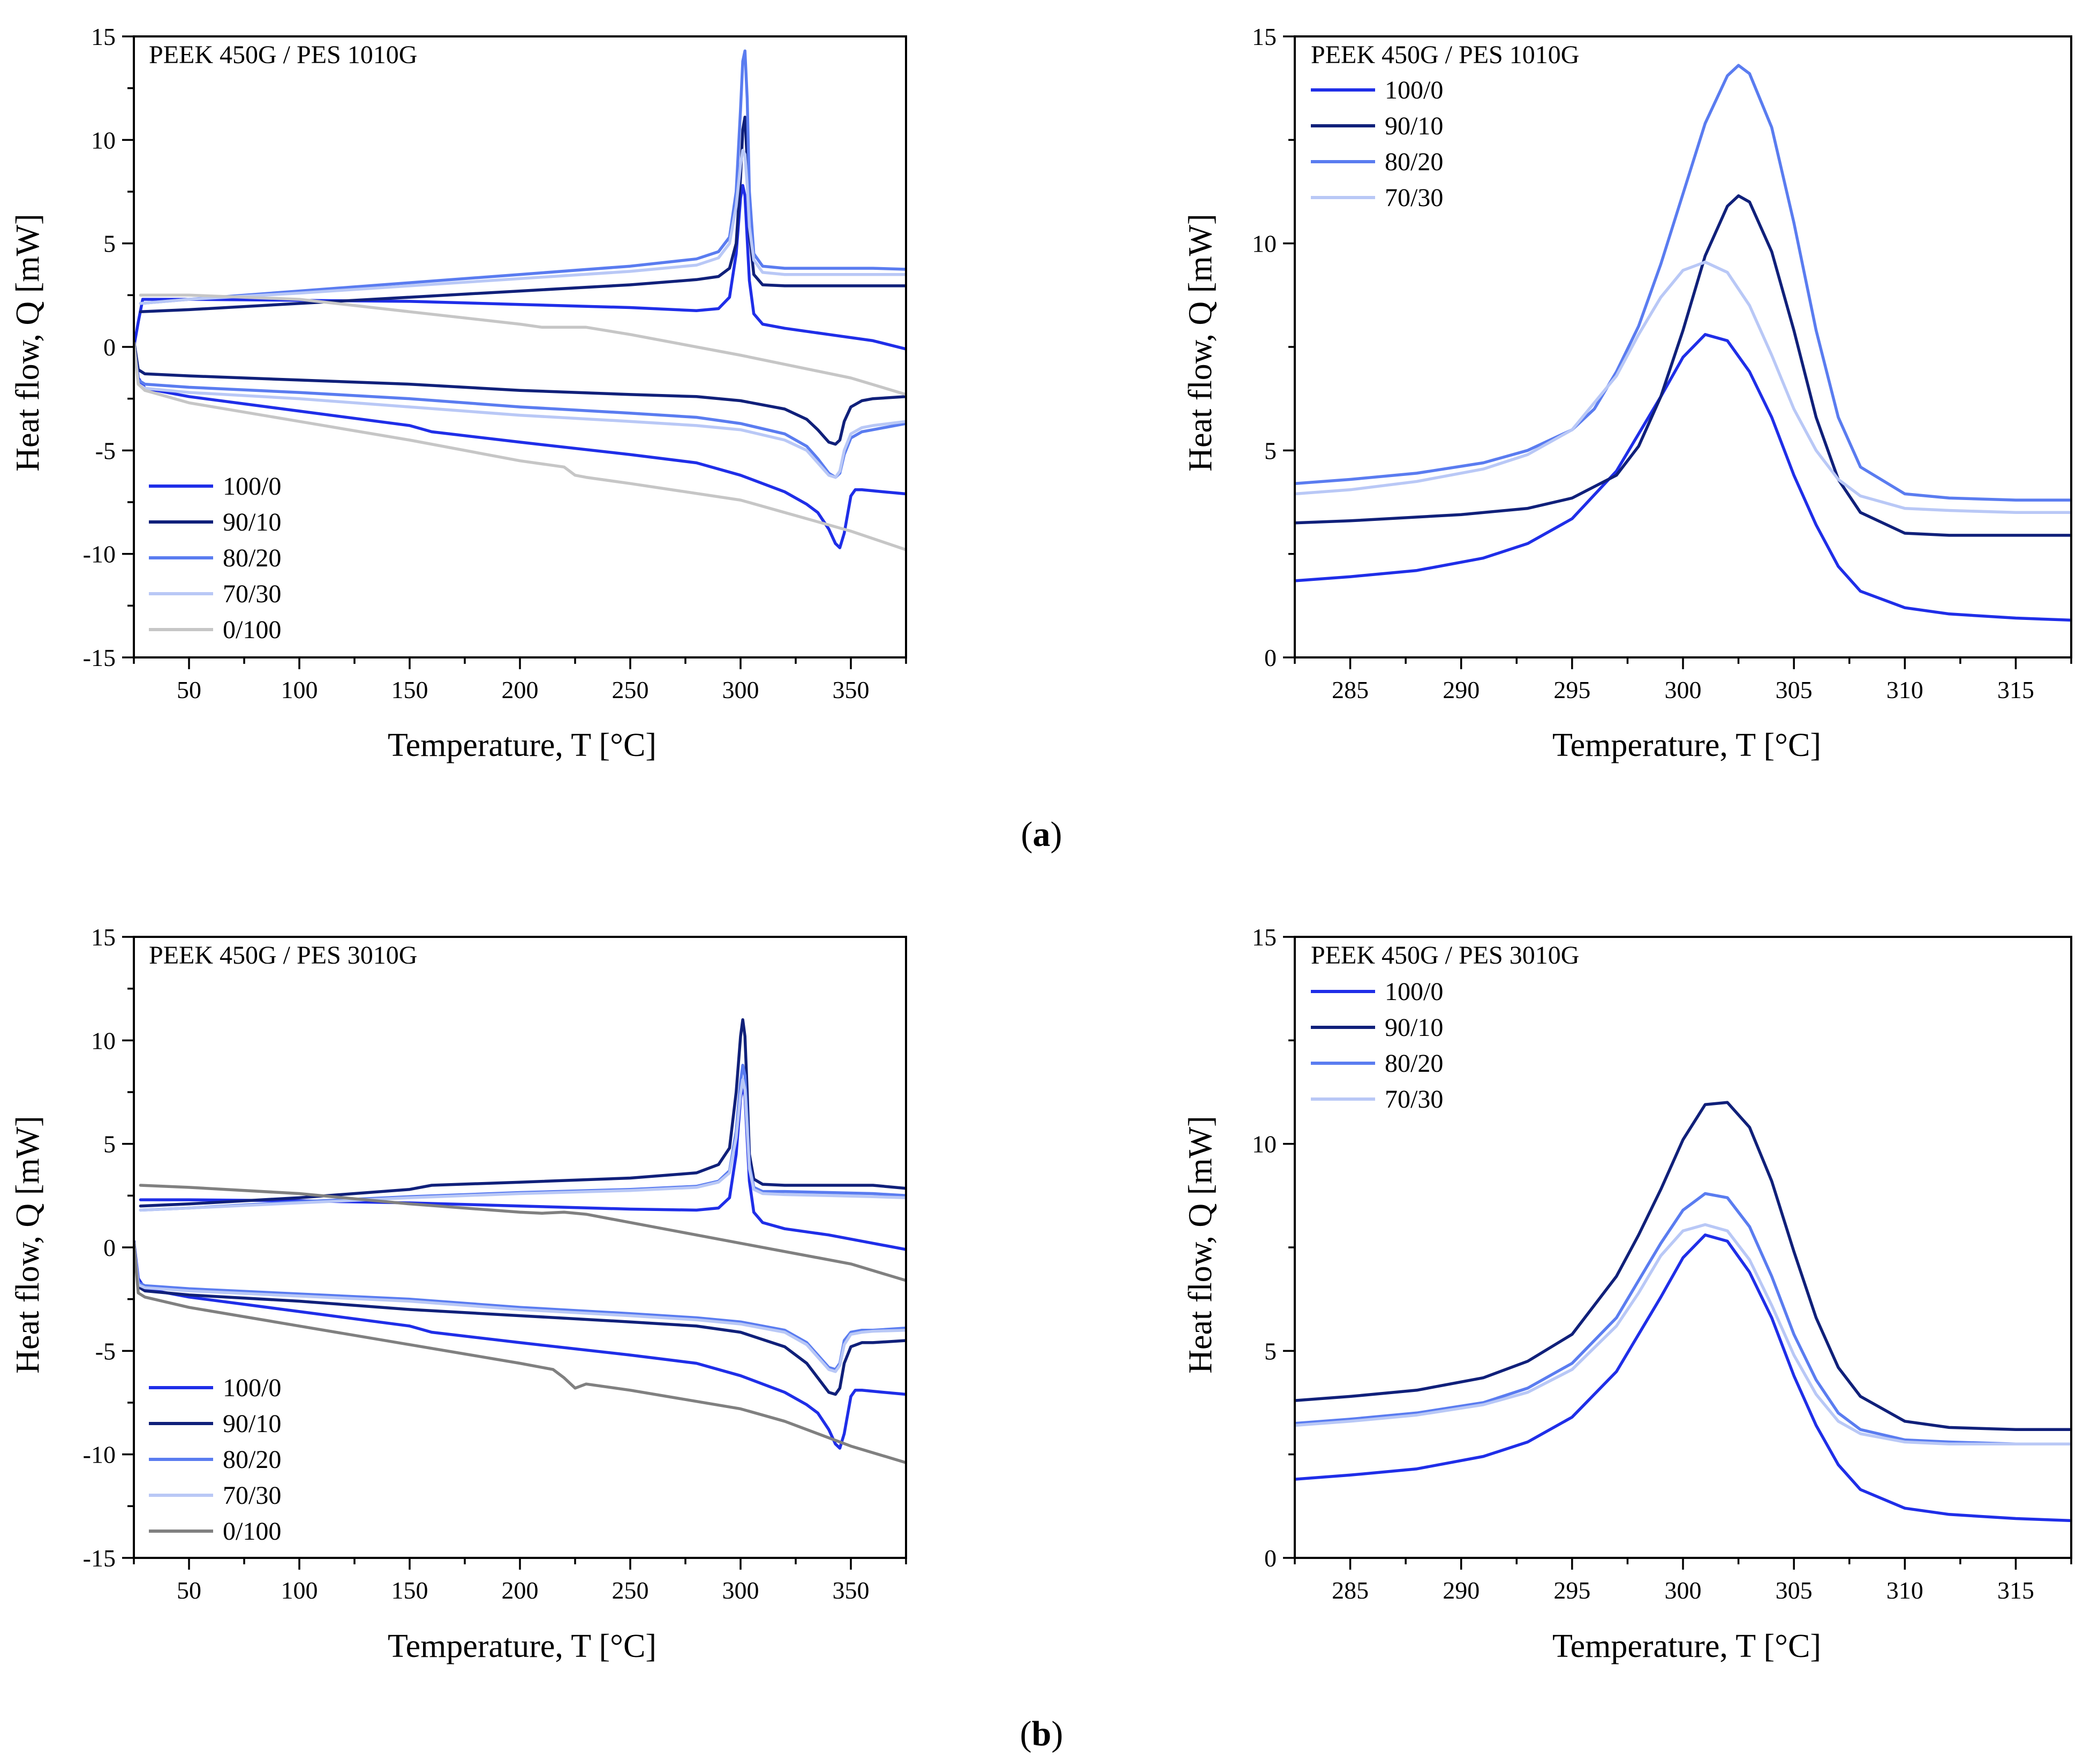 Image resolution: width=2083 pixels, height=1764 pixels. I want to click on series-line-100-0-cooling, so click(520, 444).